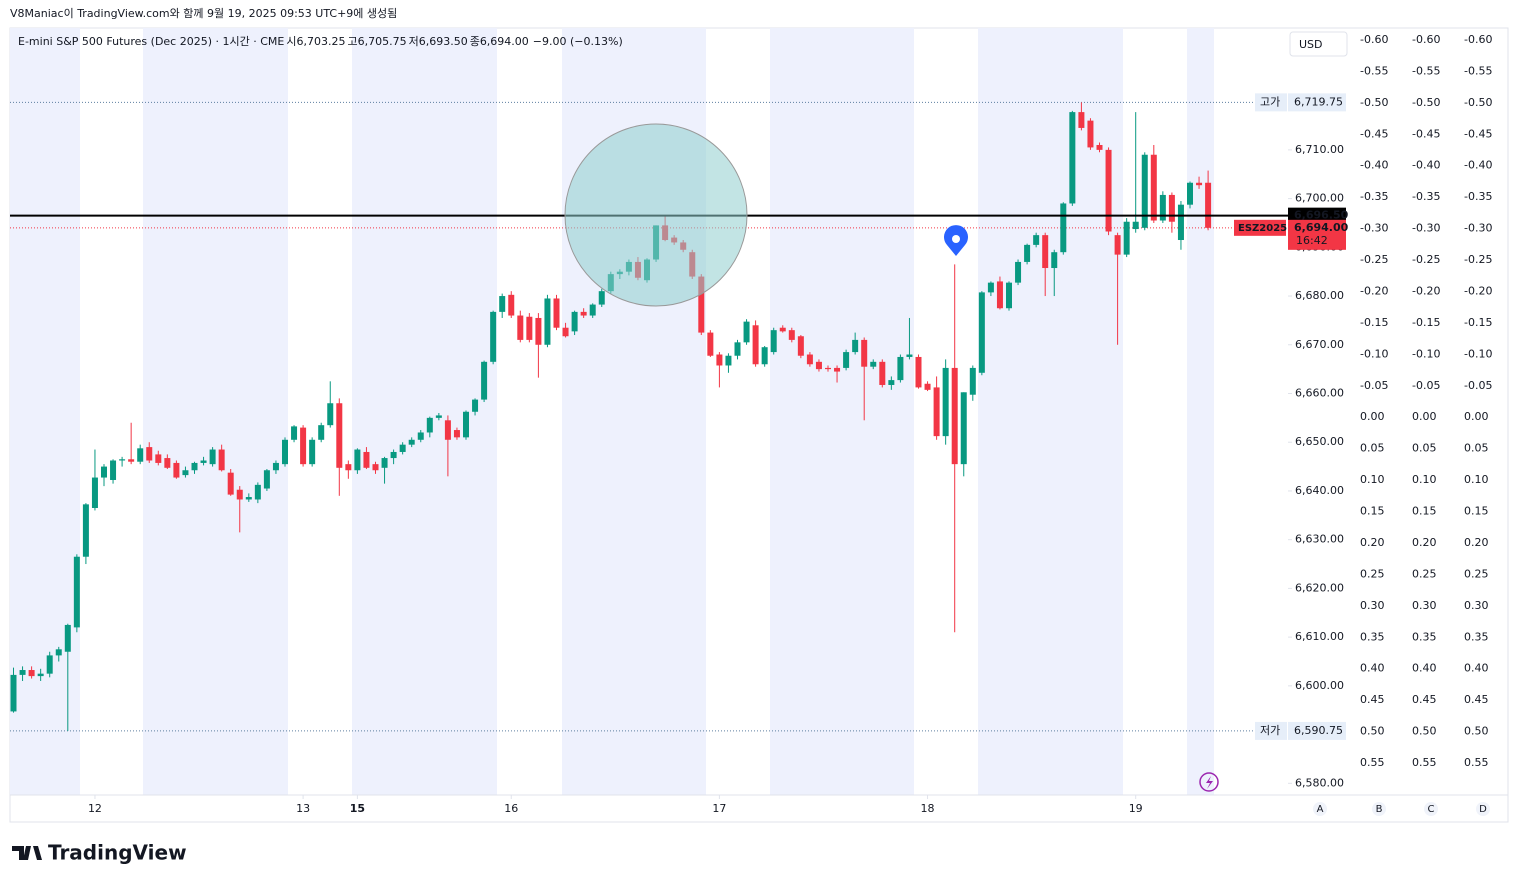 This screenshot has width=1518, height=887. What do you see at coordinates (1476, 511) in the screenshot?
I see `pct-tick-label: 0.15` at bounding box center [1476, 511].